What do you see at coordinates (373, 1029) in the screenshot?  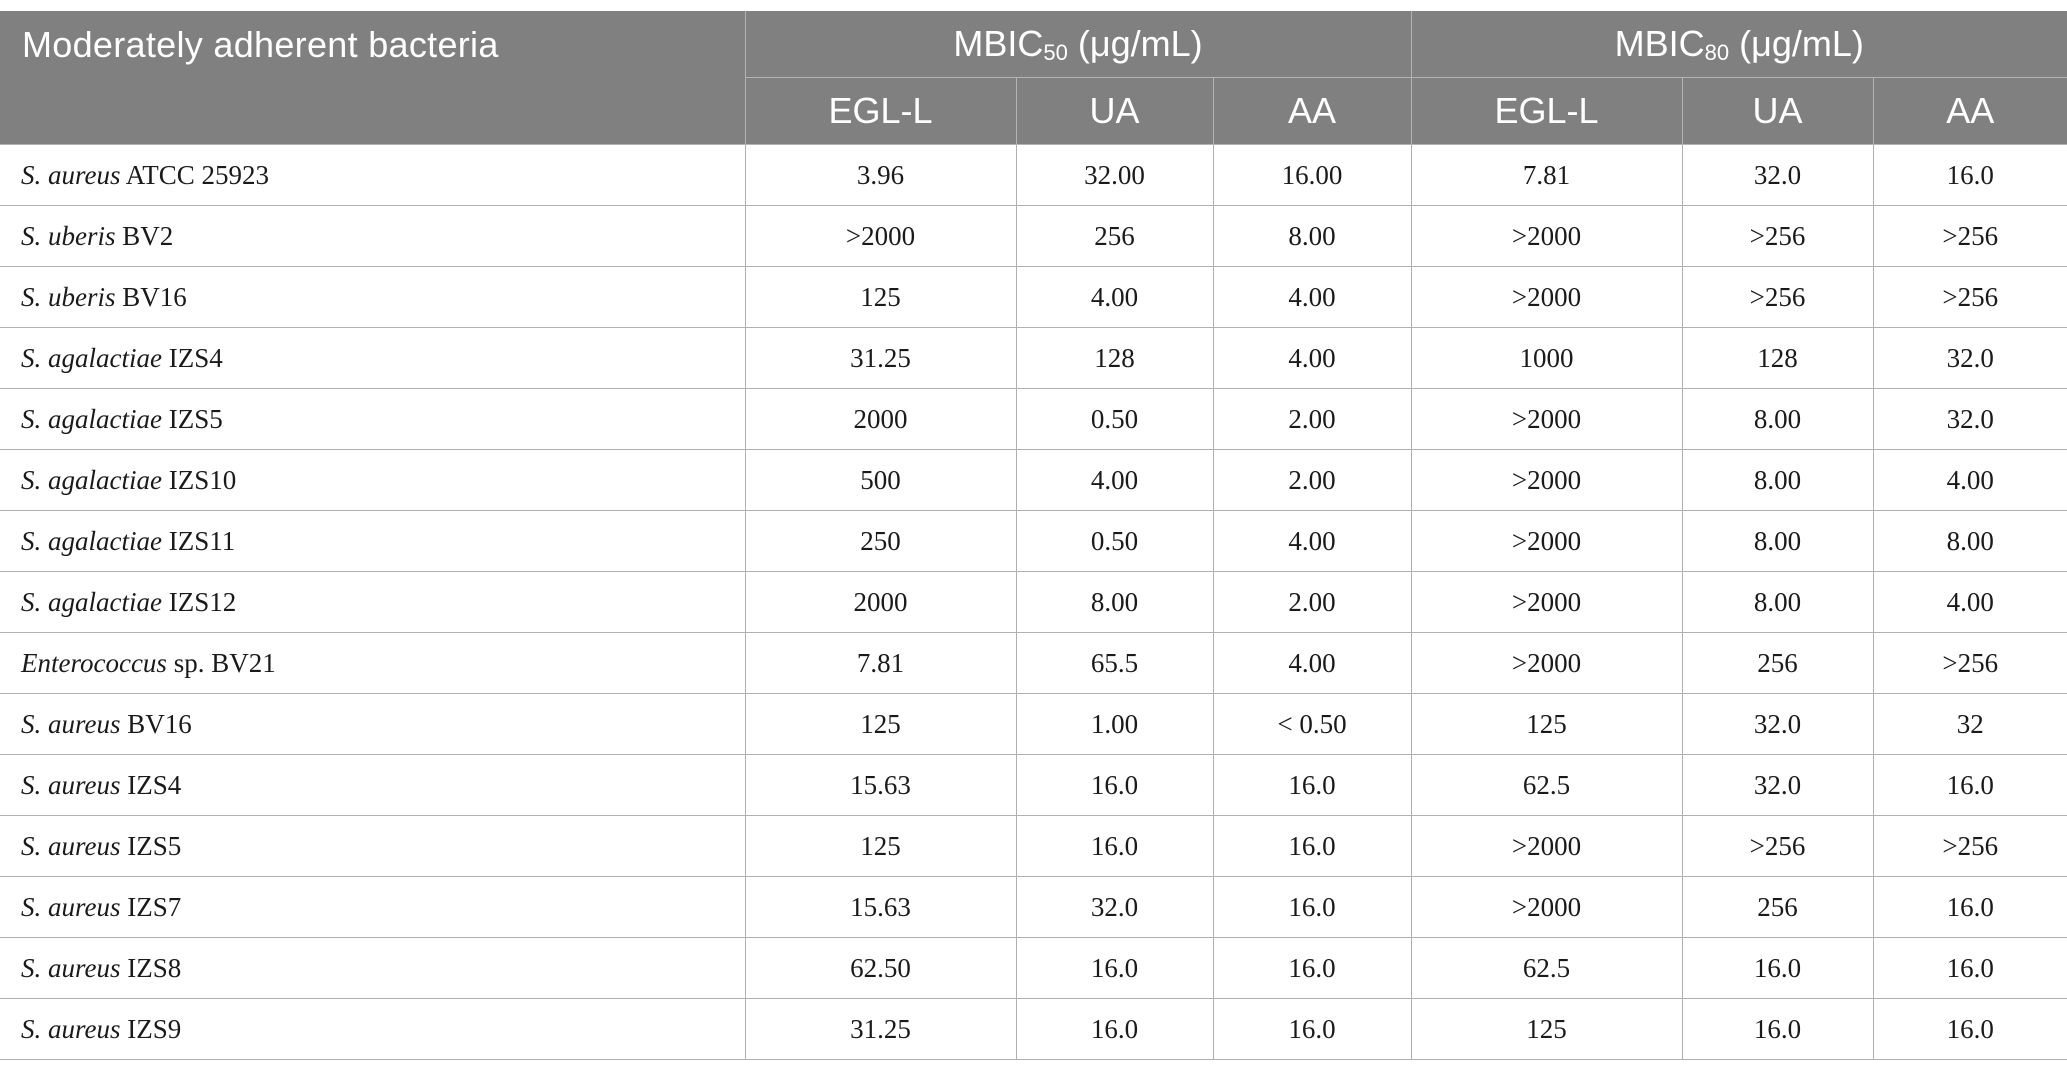 I see `bacteria-name-cell: S. aureus IZS9` at bounding box center [373, 1029].